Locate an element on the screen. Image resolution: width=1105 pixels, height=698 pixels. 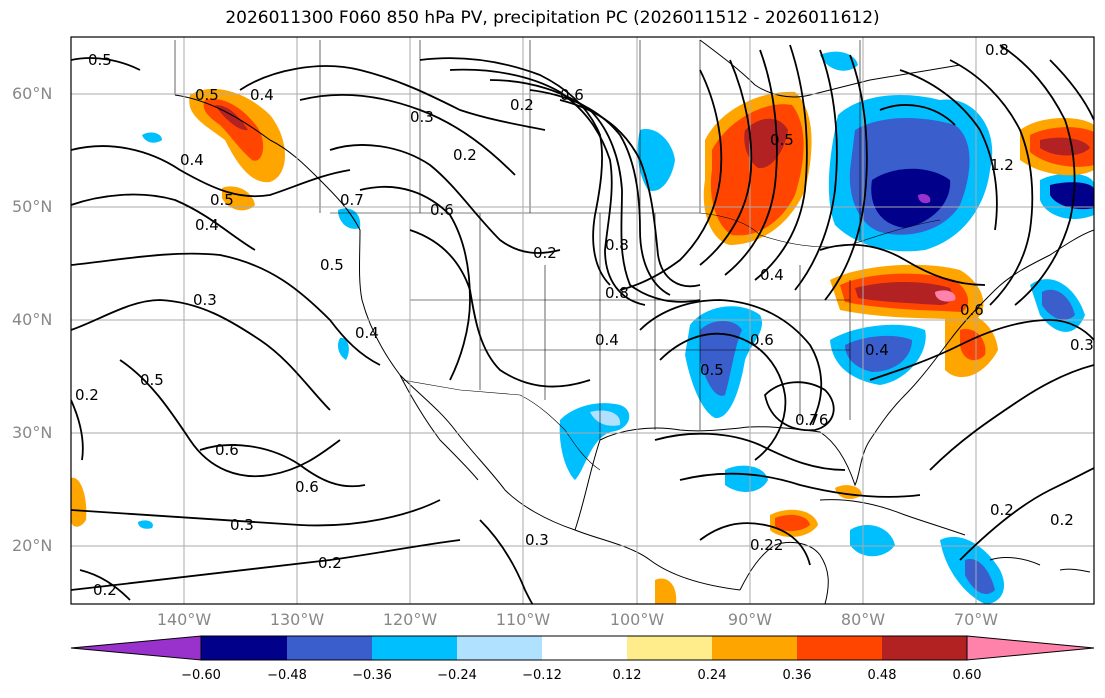
colorbar-label: −0.48 is located at coordinates (287, 675).